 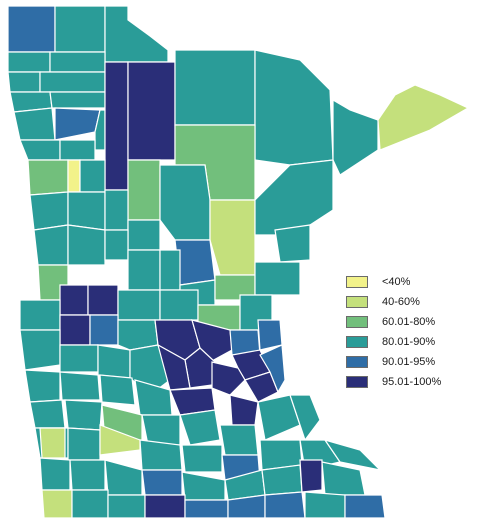 I want to click on legend-label: 80.01-90%, so click(x=409, y=342).